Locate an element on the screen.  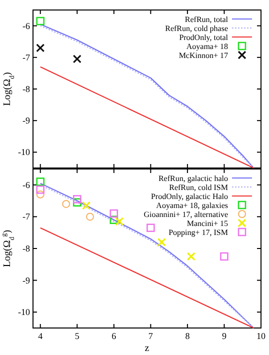
x-tick-label: 10 is located at coordinates (261, 336).